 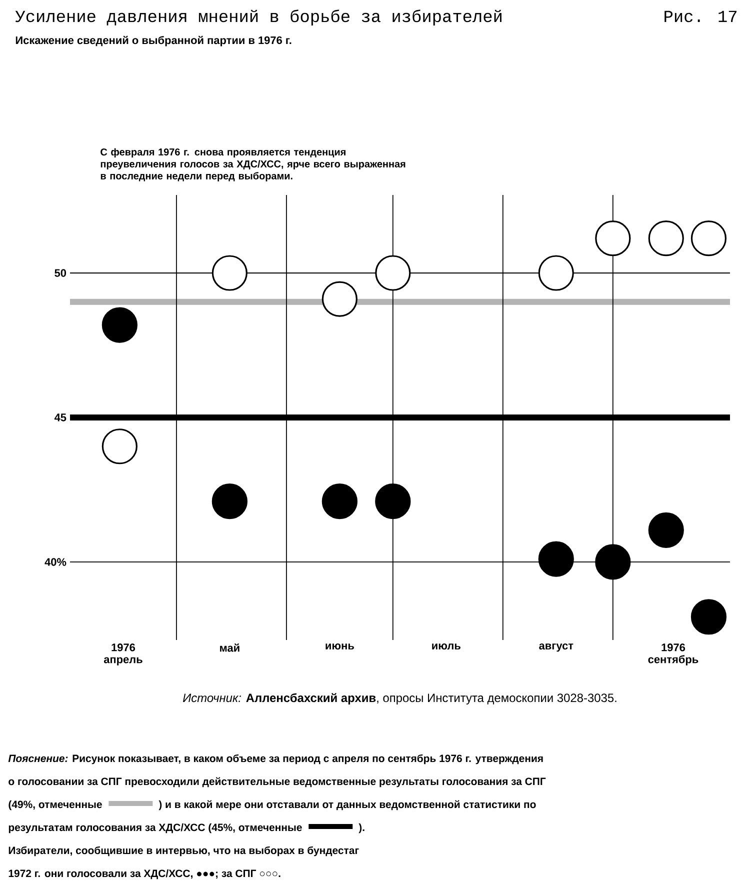 What do you see at coordinates (155, 828) in the screenshot?
I see `text: результатам голосования за ХДС/ХСС (45%, отмеченные` at bounding box center [155, 828].